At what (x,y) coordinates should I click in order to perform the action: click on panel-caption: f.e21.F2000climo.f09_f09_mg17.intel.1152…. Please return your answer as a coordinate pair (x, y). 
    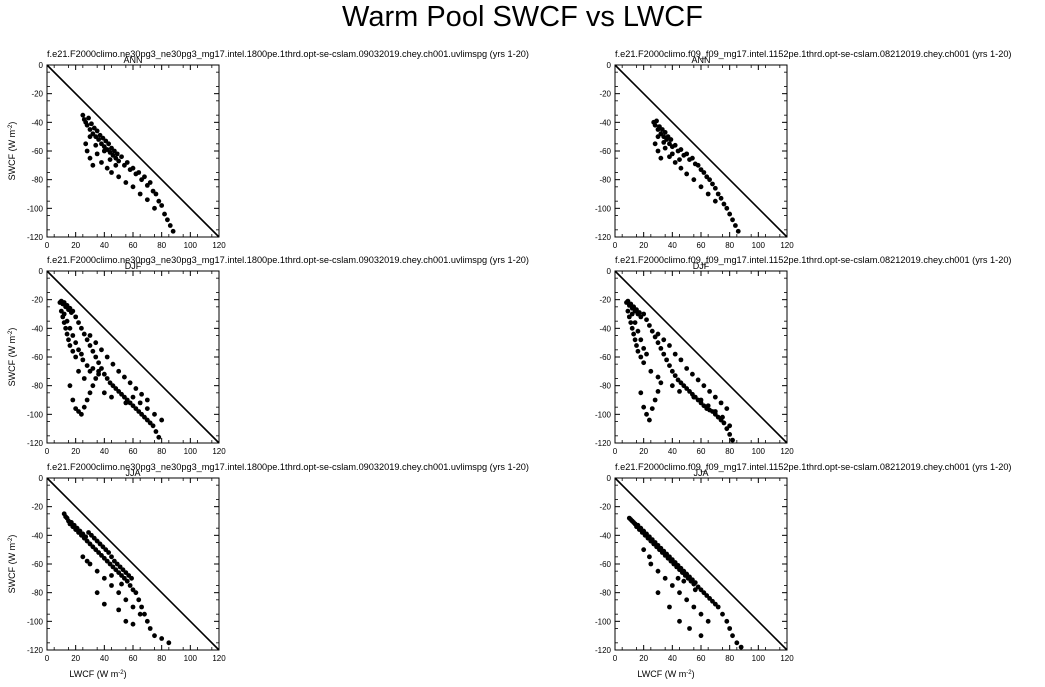
    Looking at the image, I should click on (813, 54).